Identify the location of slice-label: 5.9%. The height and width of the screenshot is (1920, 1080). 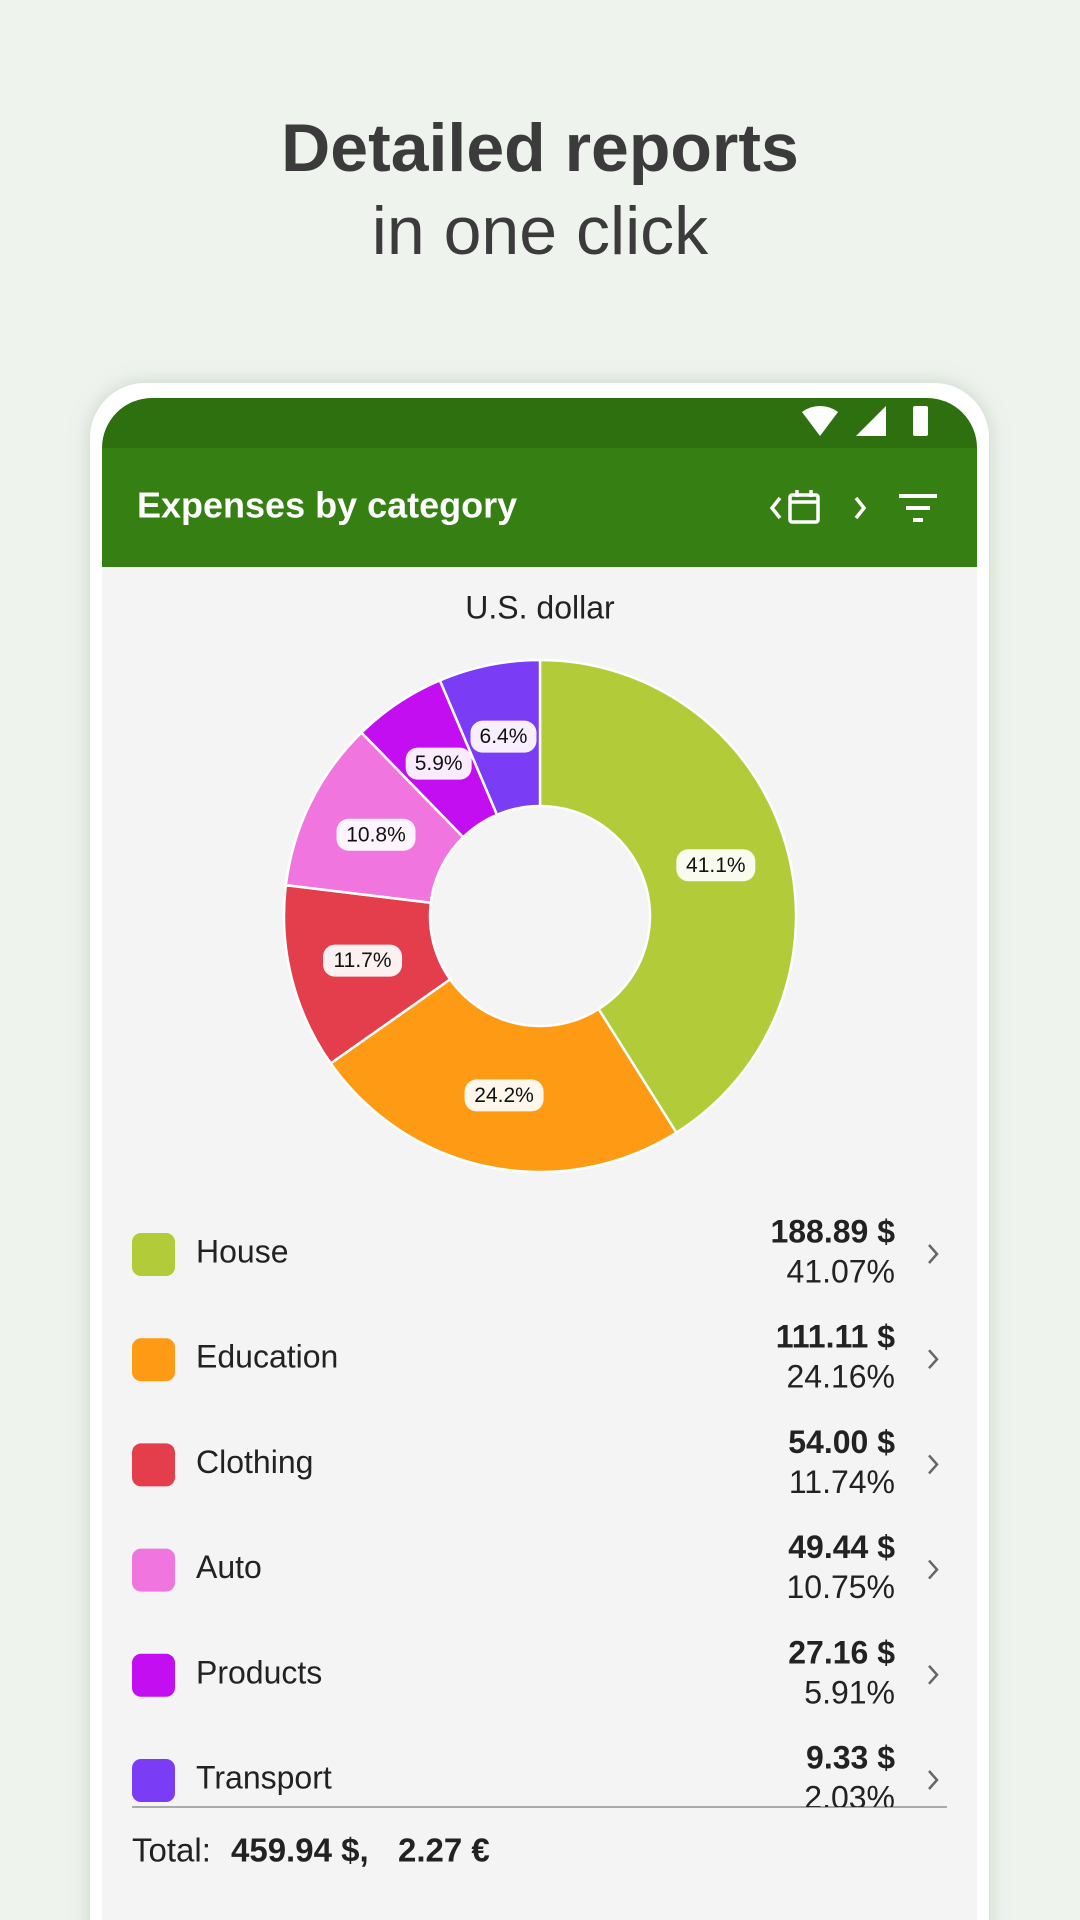
(439, 763).